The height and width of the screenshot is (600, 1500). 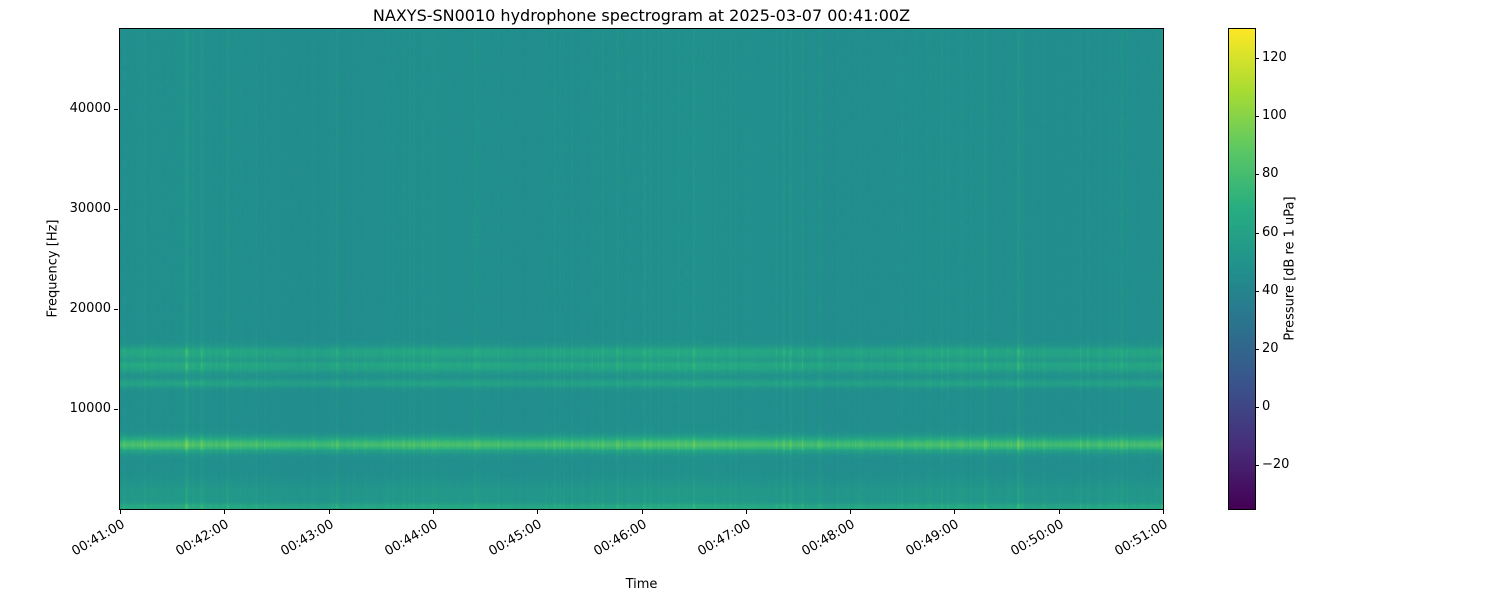 What do you see at coordinates (1141, 538) in the screenshot?
I see `x-tick-label: 00:51:00` at bounding box center [1141, 538].